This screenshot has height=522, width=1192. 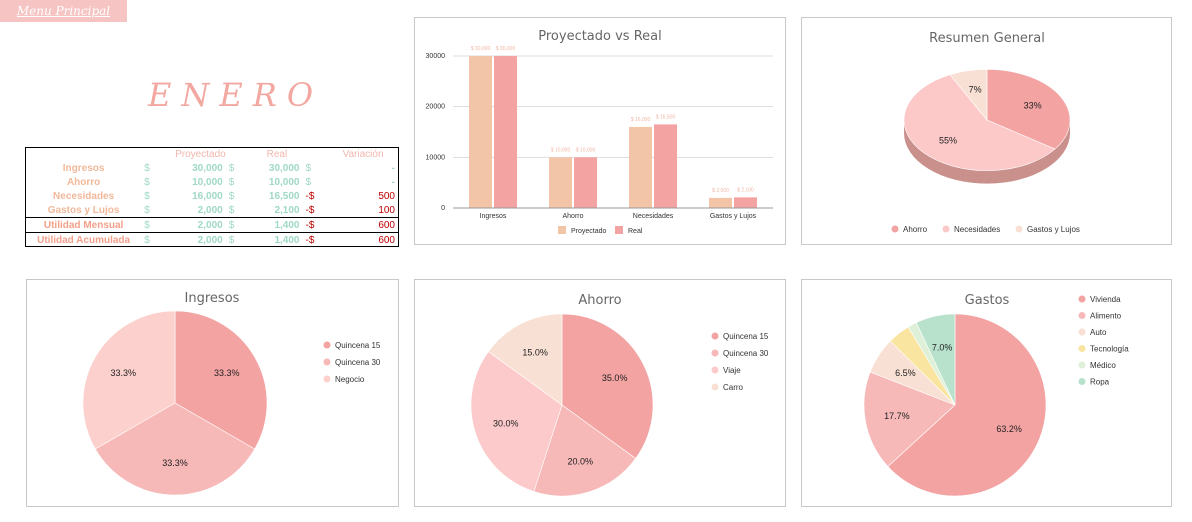 What do you see at coordinates (987, 300) in the screenshot?
I see `chart-title: Gastos` at bounding box center [987, 300].